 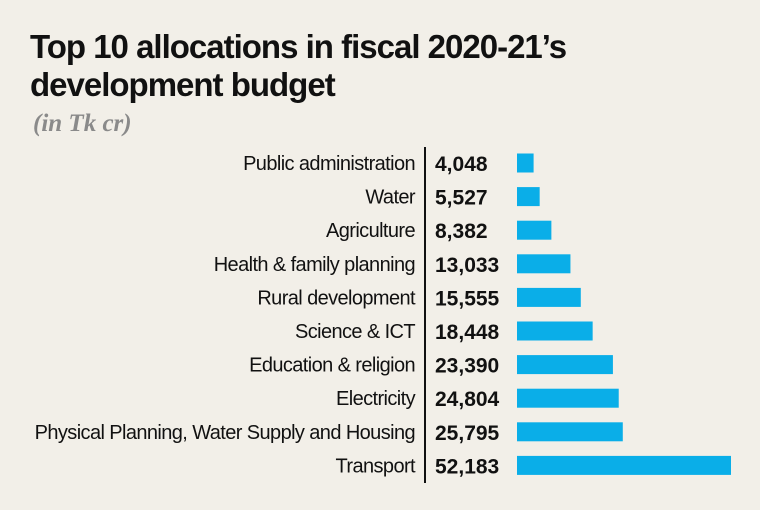 I want to click on value-label: 18,448, so click(x=467, y=332).